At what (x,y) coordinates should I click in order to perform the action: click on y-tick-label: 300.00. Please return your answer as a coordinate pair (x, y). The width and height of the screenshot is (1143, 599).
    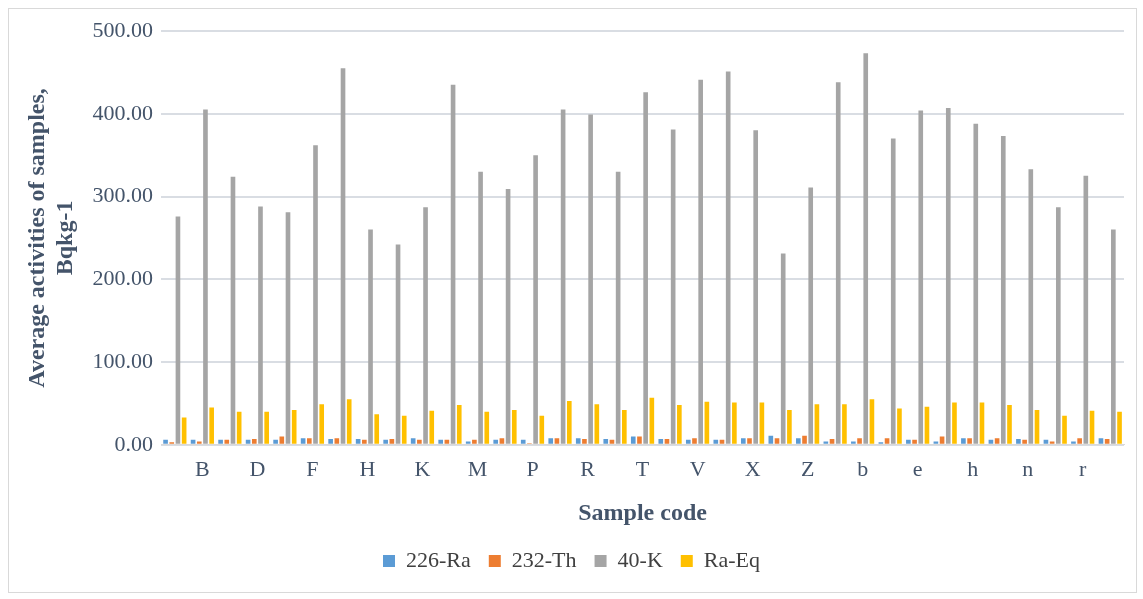
    Looking at the image, I should click on (123, 195).